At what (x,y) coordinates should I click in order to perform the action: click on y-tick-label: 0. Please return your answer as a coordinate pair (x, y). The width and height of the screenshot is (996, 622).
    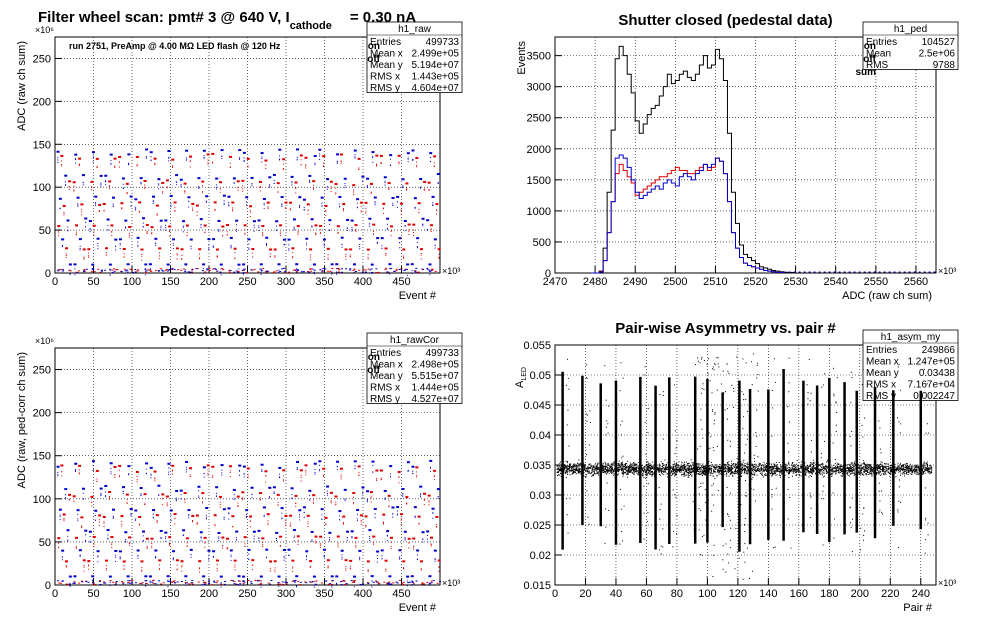
    Looking at the image, I should click on (548, 274).